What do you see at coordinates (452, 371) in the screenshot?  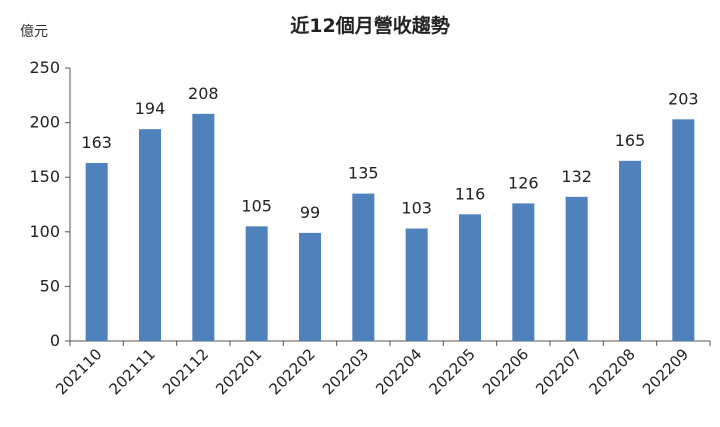 I see `x-tick-label: 202205` at bounding box center [452, 371].